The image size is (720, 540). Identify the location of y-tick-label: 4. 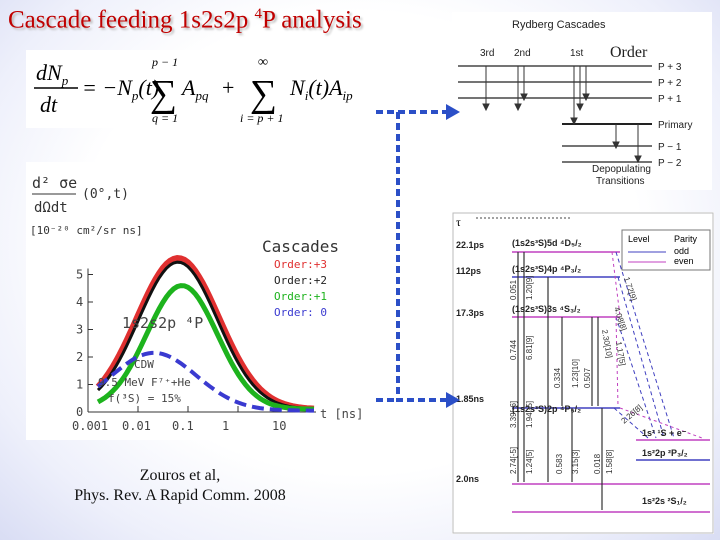
(79, 302).